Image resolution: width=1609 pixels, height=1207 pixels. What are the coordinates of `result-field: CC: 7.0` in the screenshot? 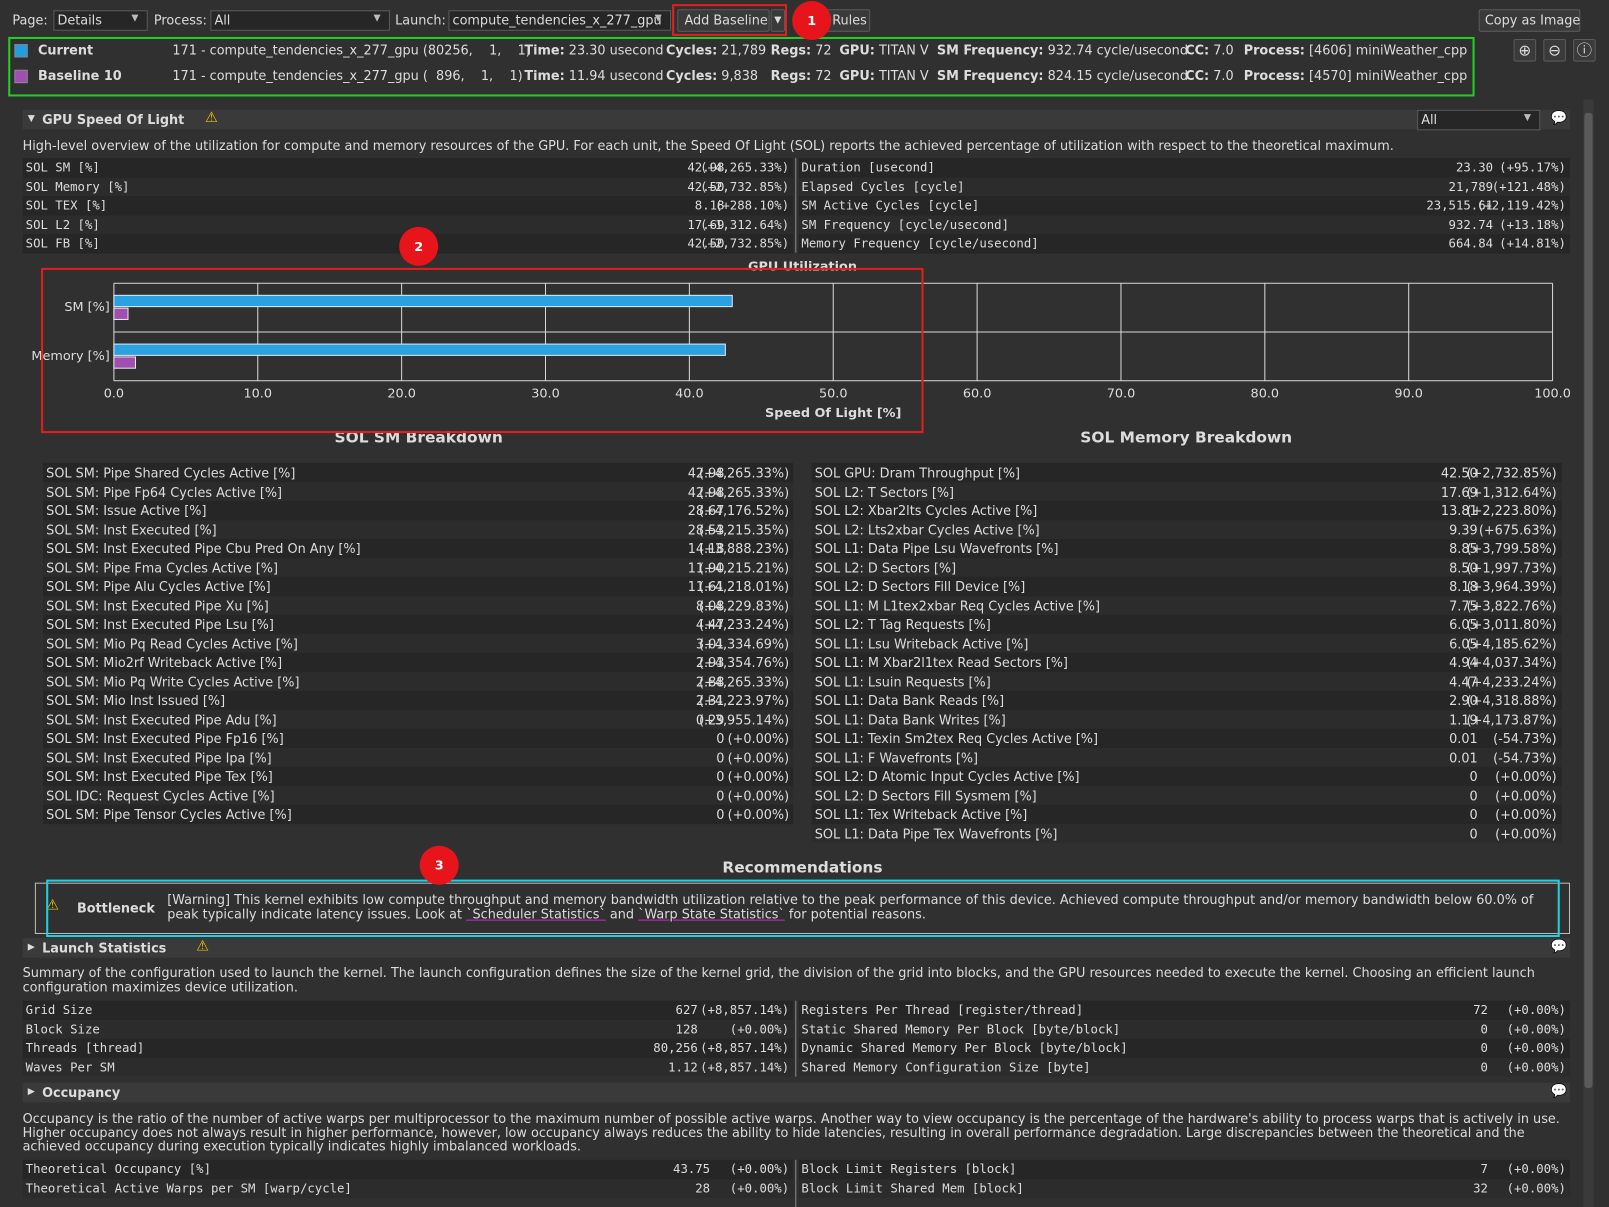 It's located at (1209, 75).